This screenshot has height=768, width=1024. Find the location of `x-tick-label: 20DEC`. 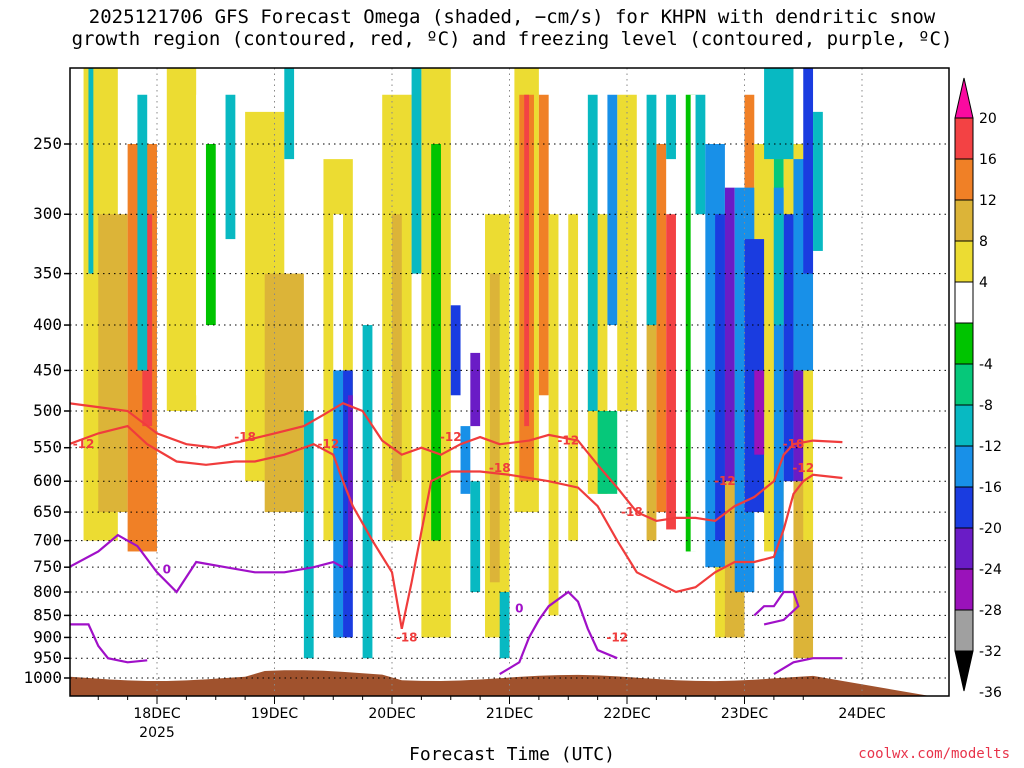

x-tick-label: 20DEC is located at coordinates (391, 714).